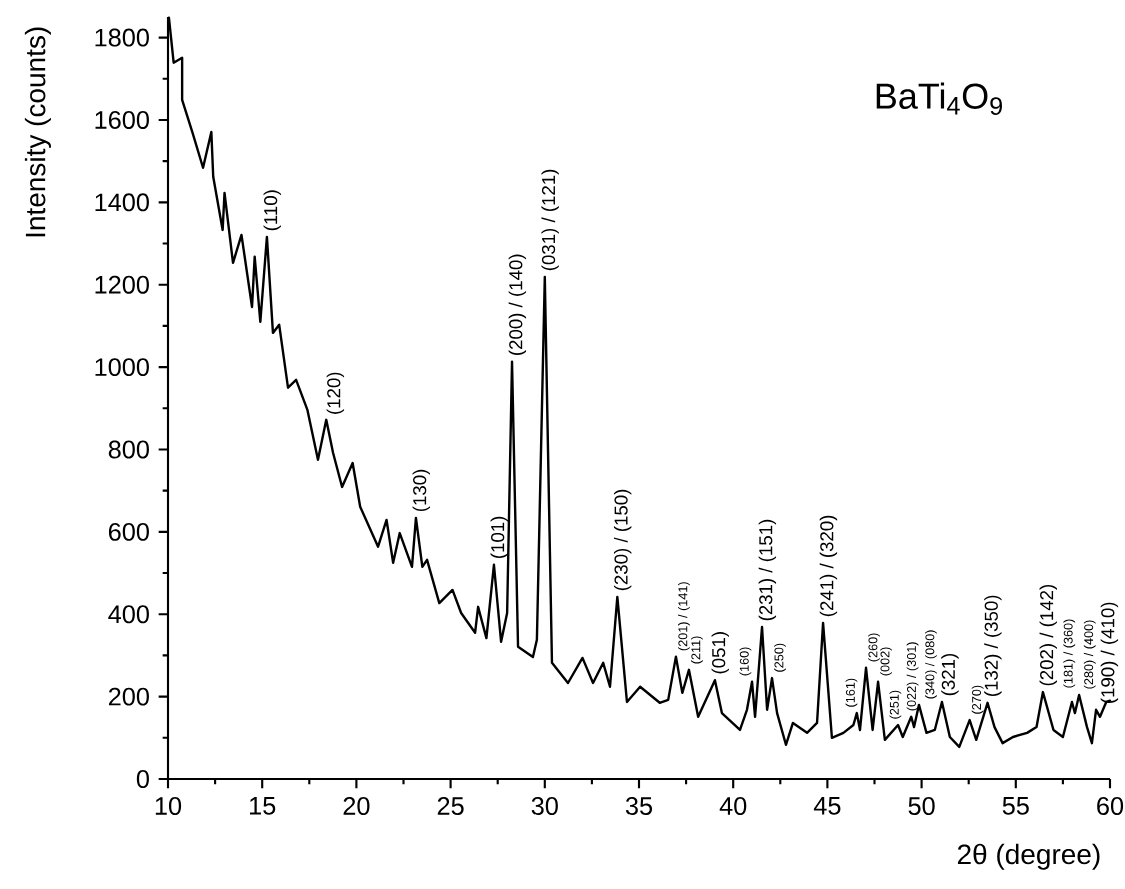 This screenshot has width=1125, height=889. What do you see at coordinates (1110, 806) in the screenshot?
I see `x-tick-label: 60` at bounding box center [1110, 806].